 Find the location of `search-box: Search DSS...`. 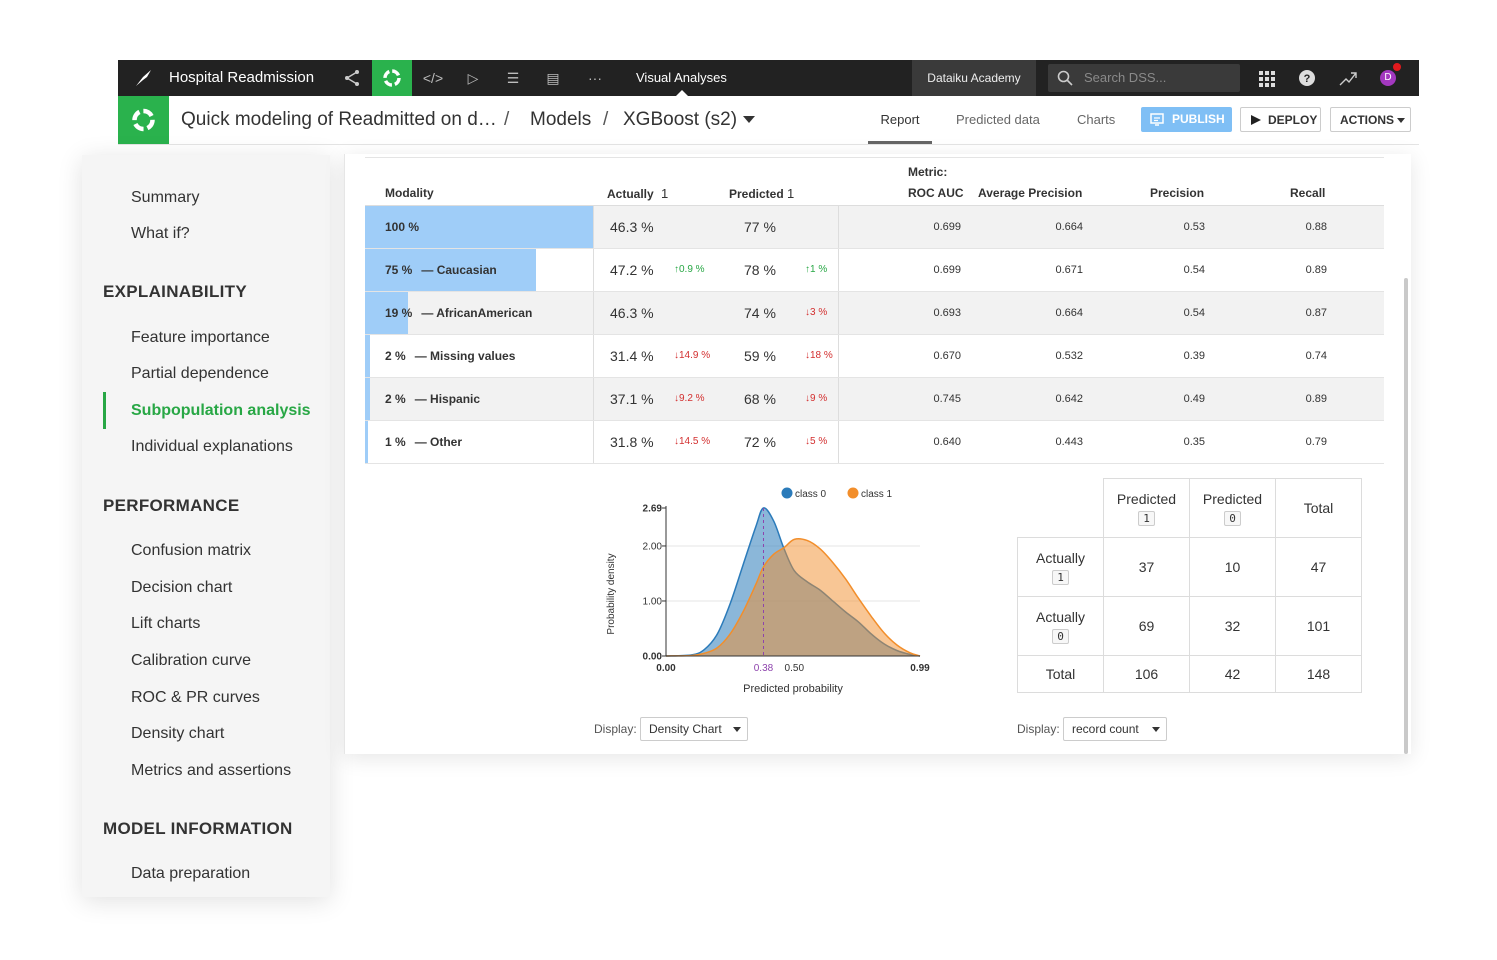

search-box: Search DSS... is located at coordinates (1144, 78).